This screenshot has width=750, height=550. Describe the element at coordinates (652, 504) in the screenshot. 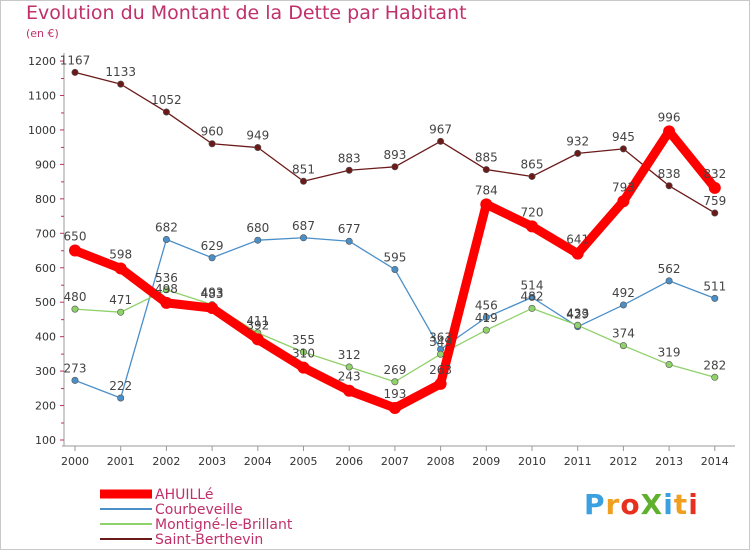

I see `logo-letter: X` at that location.